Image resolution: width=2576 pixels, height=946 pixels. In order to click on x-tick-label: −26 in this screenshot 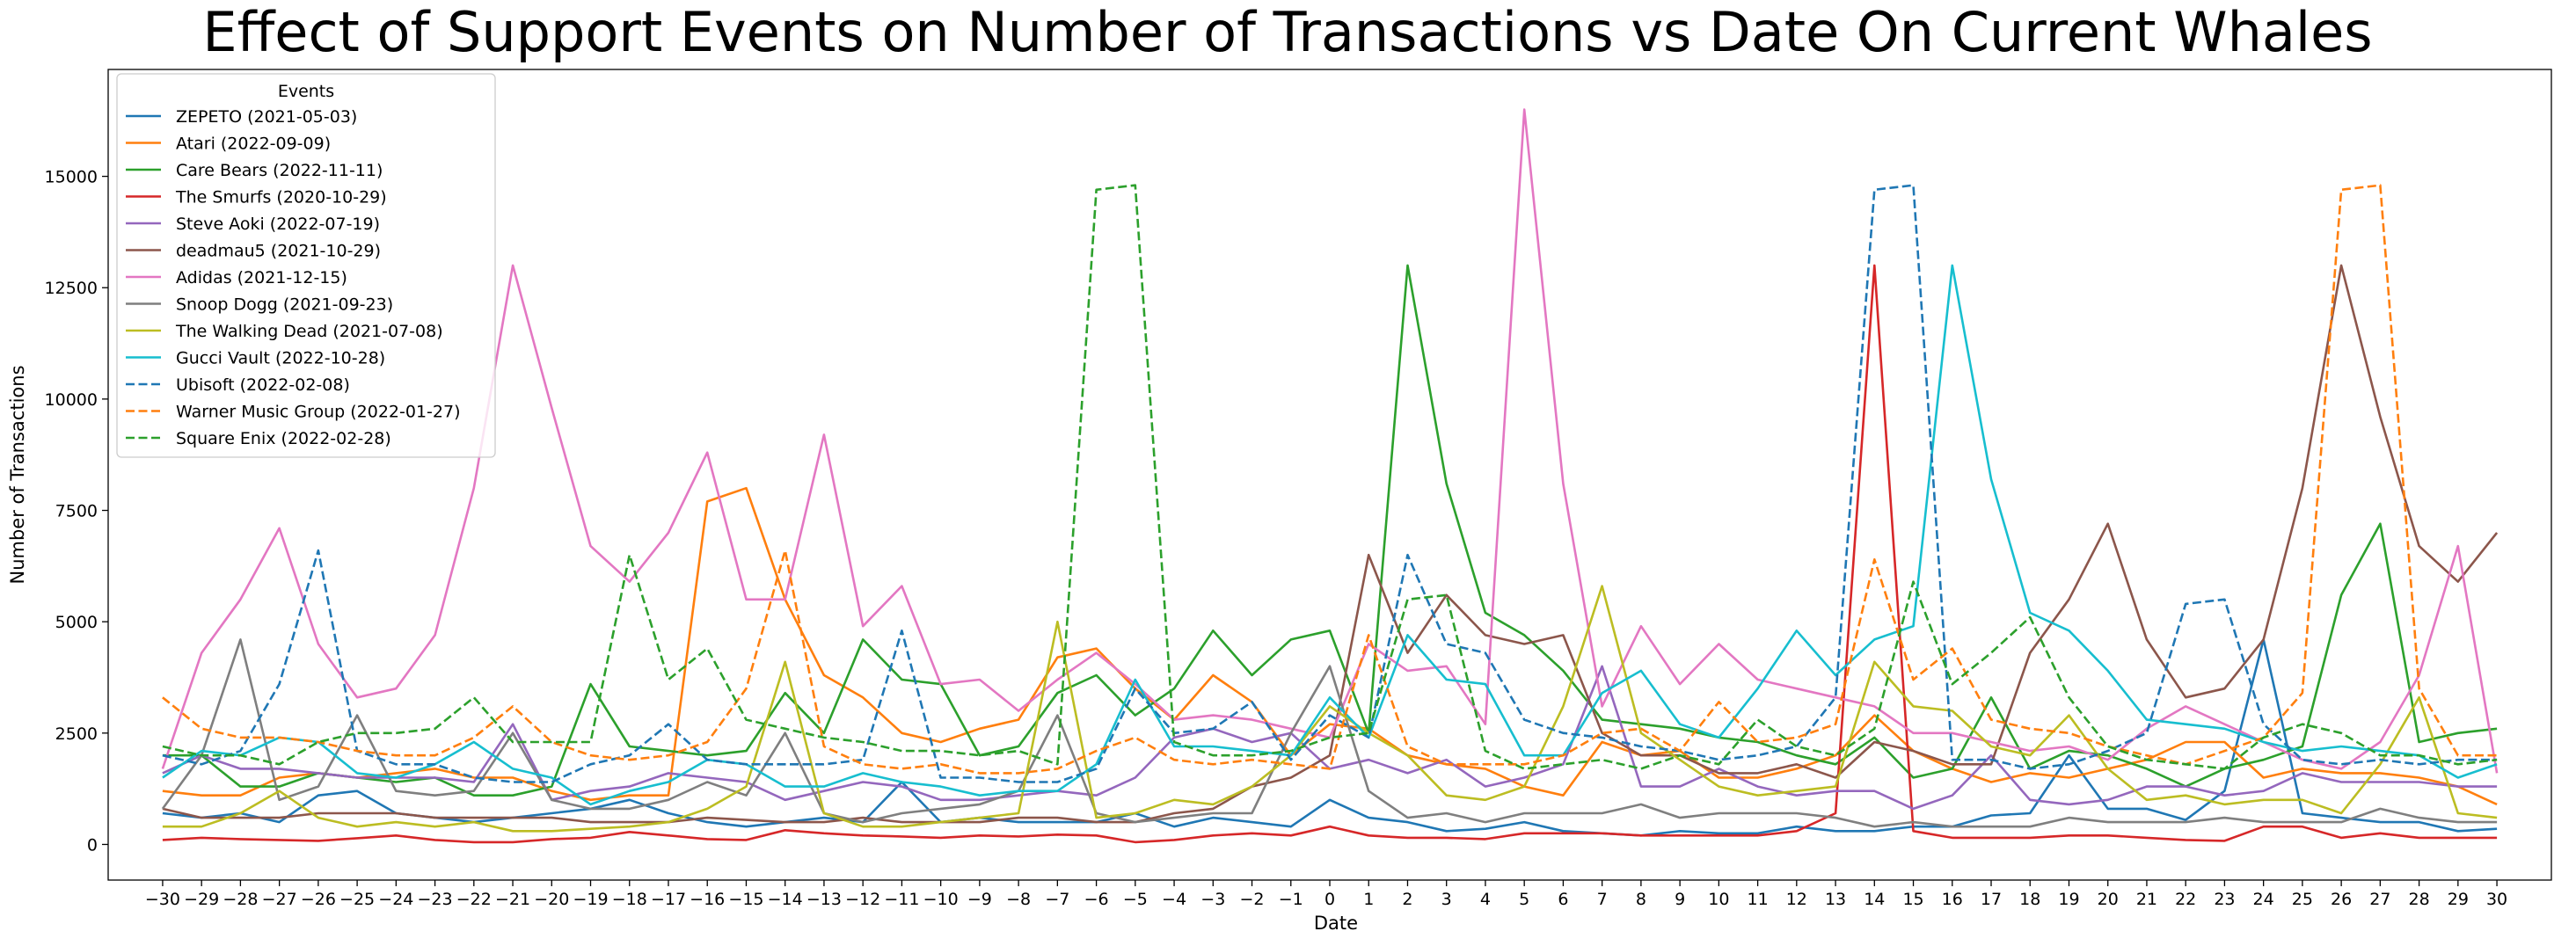, I will do `click(318, 899)`.